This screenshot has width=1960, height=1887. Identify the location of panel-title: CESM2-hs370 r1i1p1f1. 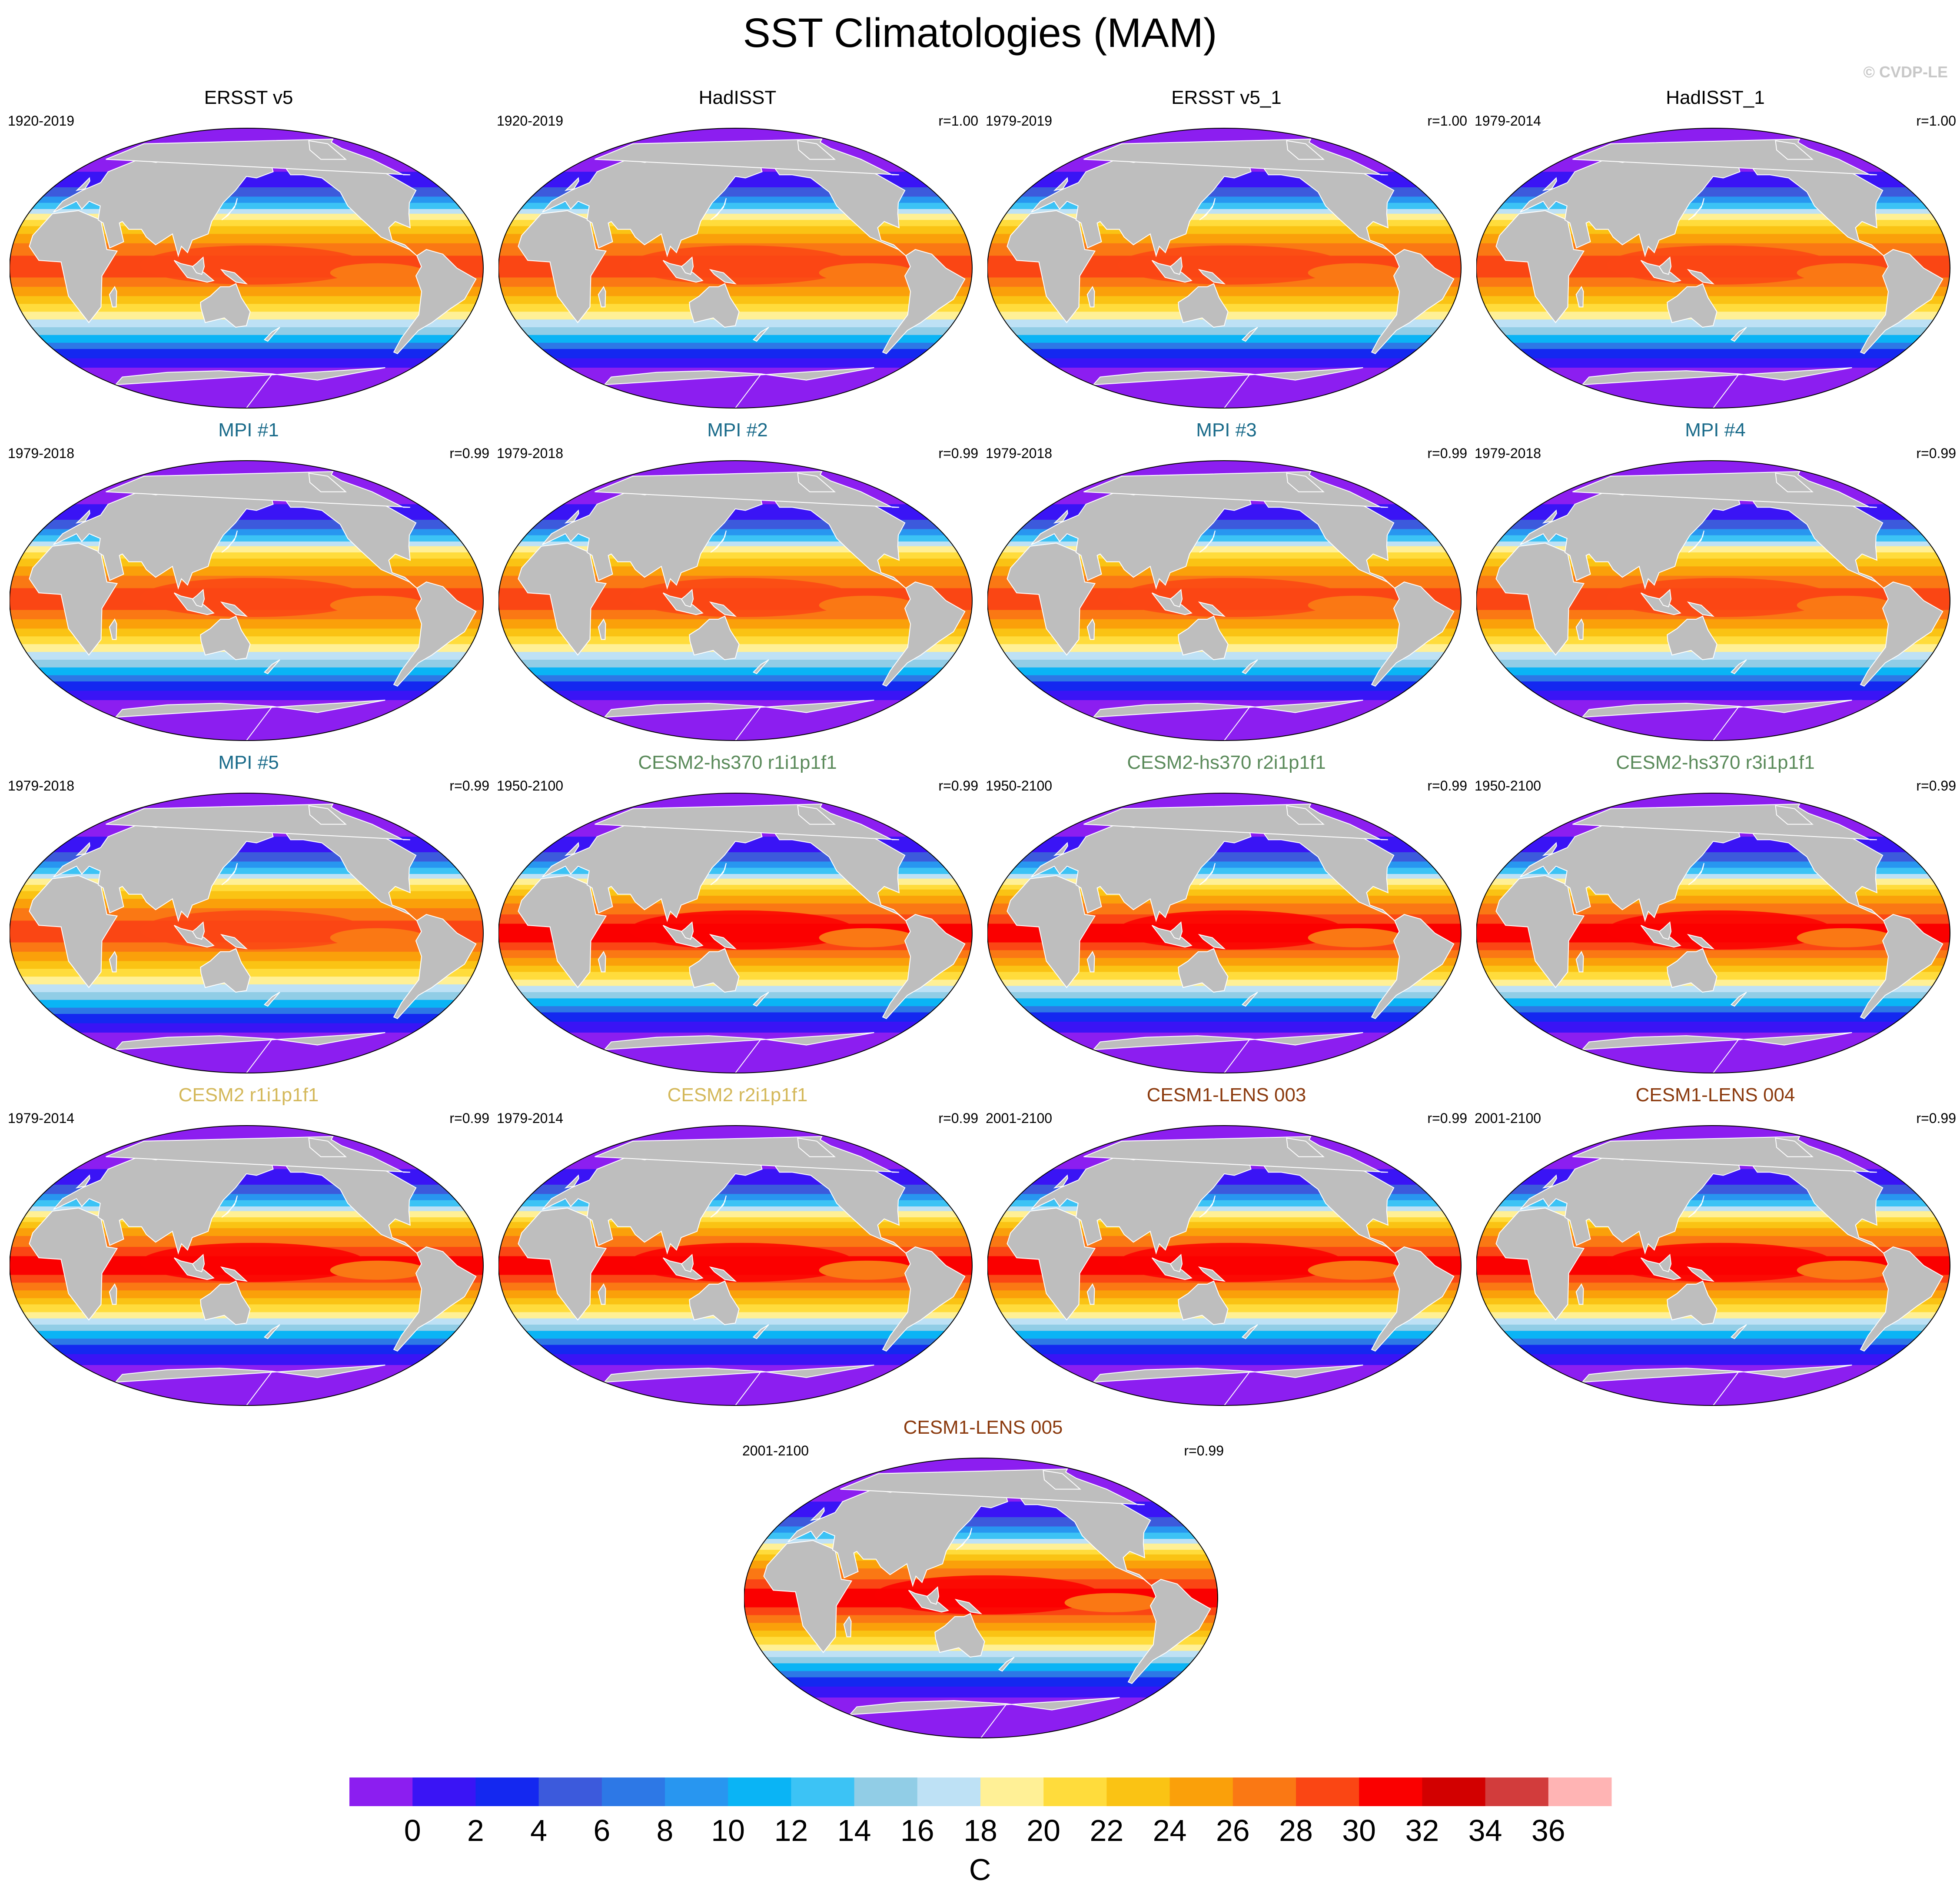
(737, 762).